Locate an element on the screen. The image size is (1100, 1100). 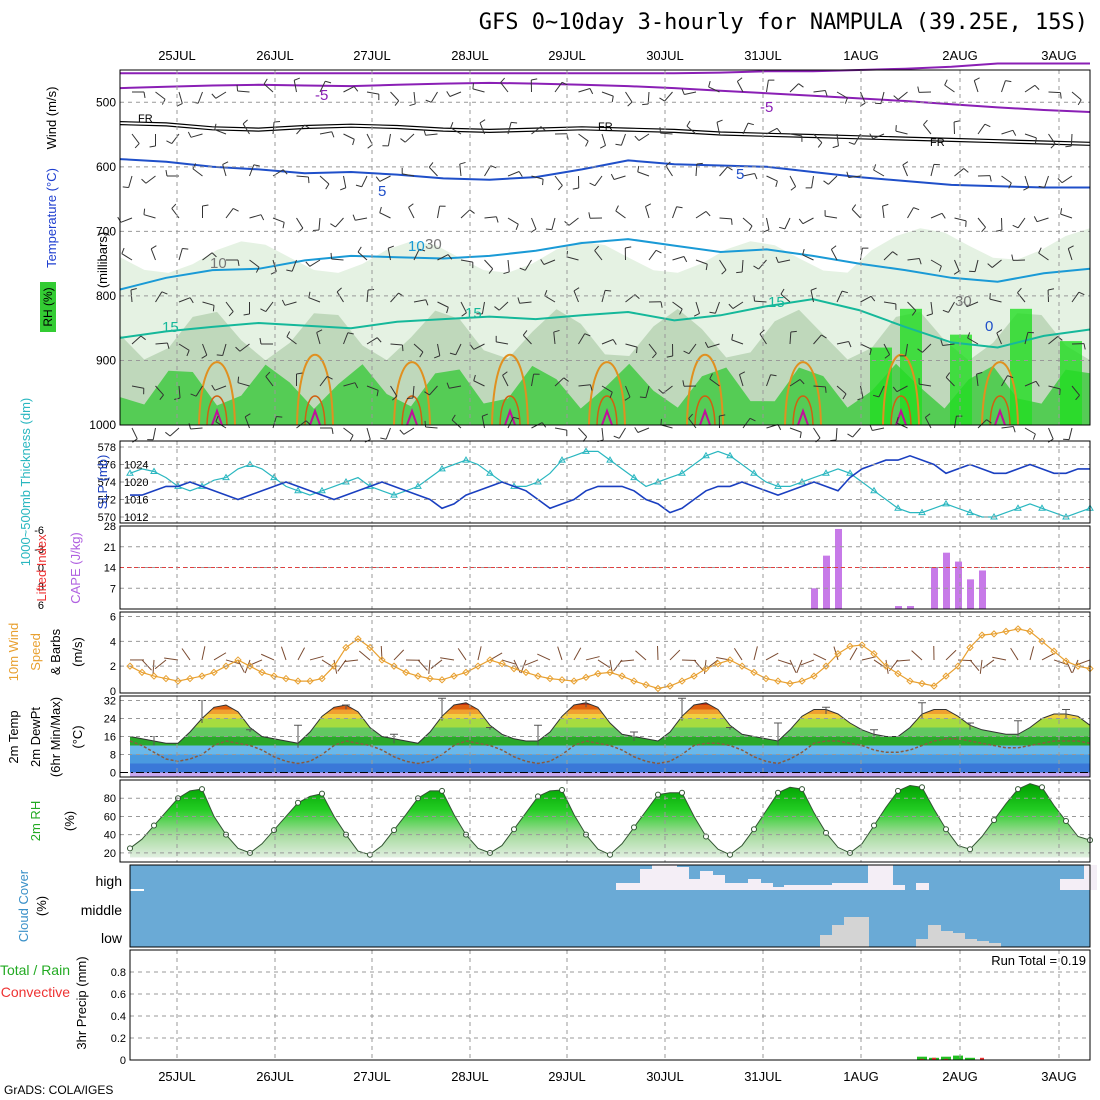
low-cloud-bar is located at coordinates (850, 932).